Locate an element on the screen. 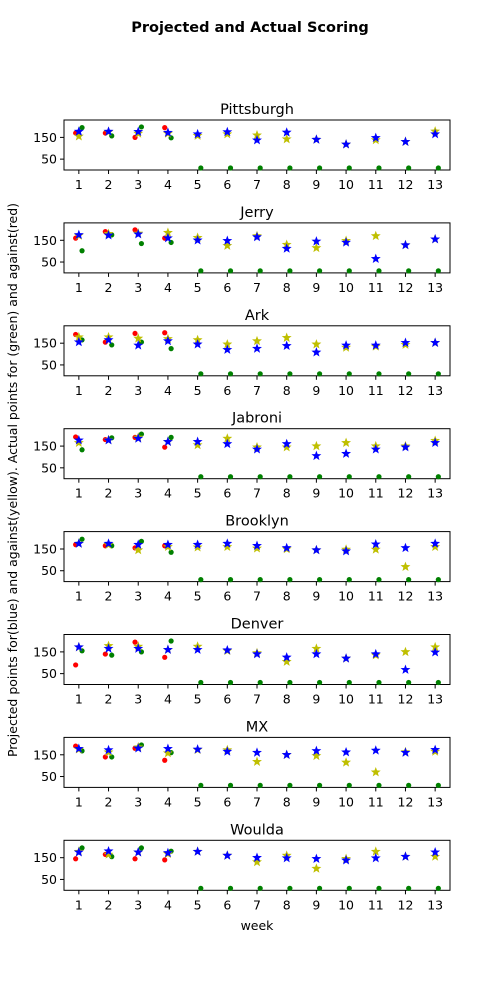 The width and height of the screenshot is (500, 1000). x-tick-label: 3 is located at coordinates (138, 493).